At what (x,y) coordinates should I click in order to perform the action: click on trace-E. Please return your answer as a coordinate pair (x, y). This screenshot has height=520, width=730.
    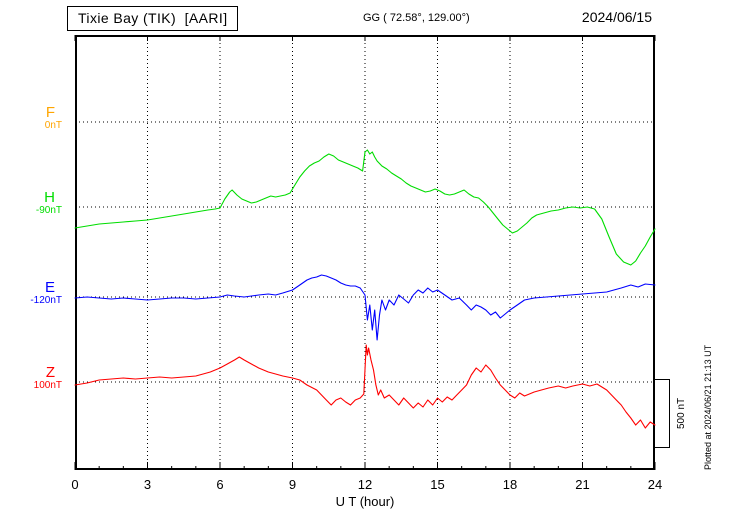
    Looking at the image, I should click on (365, 307).